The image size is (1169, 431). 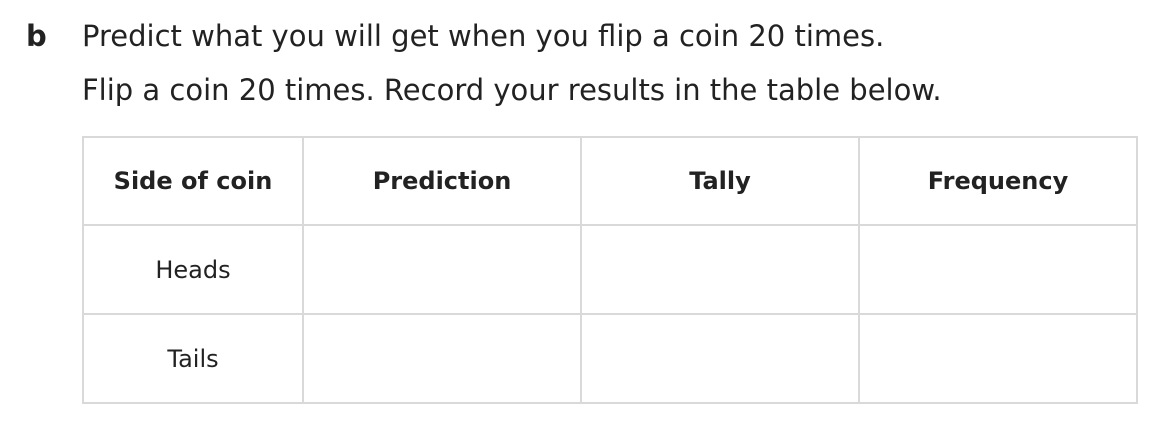 I want to click on row-tails-tally-cell, so click(x=720, y=358).